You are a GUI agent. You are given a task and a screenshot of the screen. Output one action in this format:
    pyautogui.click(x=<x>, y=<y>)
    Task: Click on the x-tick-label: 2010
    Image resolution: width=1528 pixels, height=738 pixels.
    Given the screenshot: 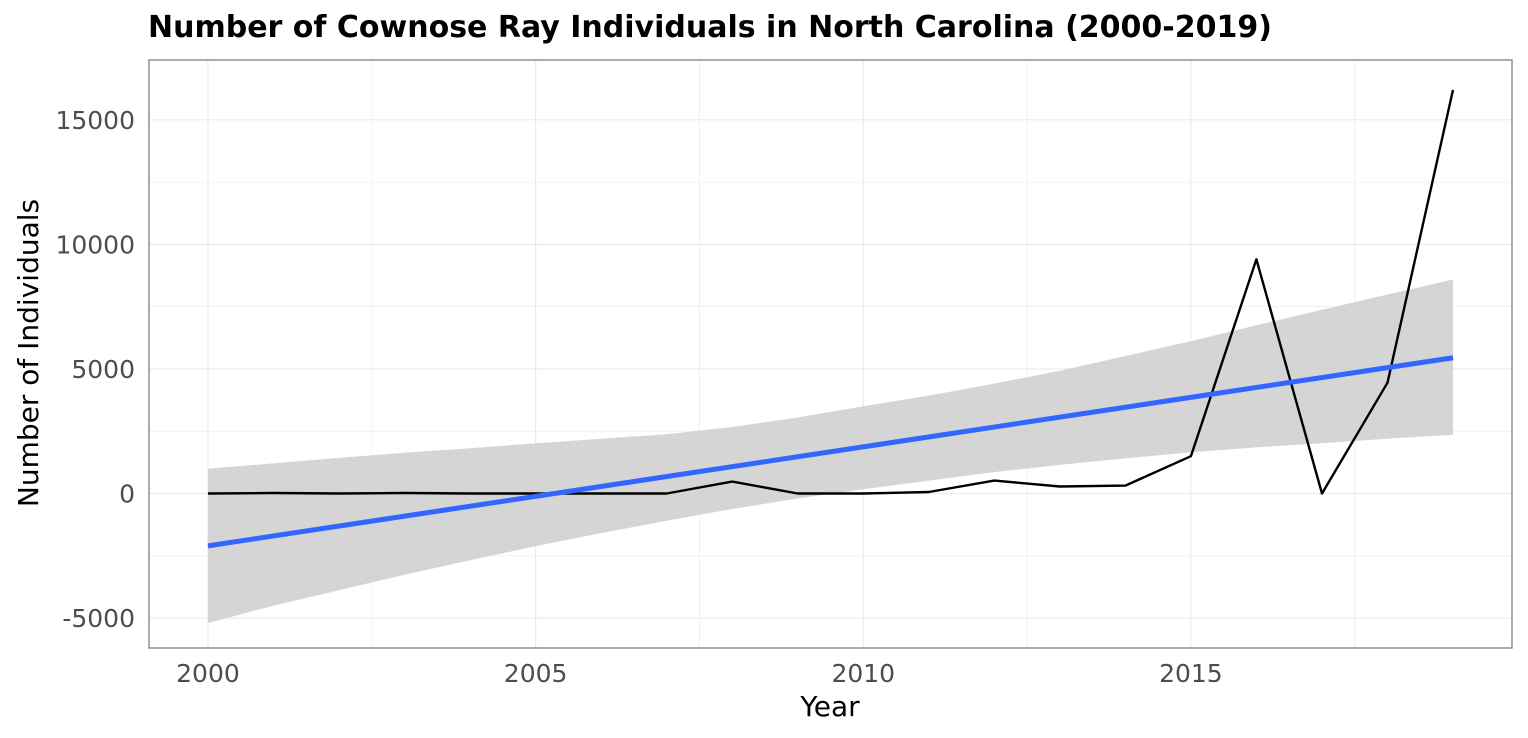 What is the action you would take?
    pyautogui.click(x=863, y=673)
    